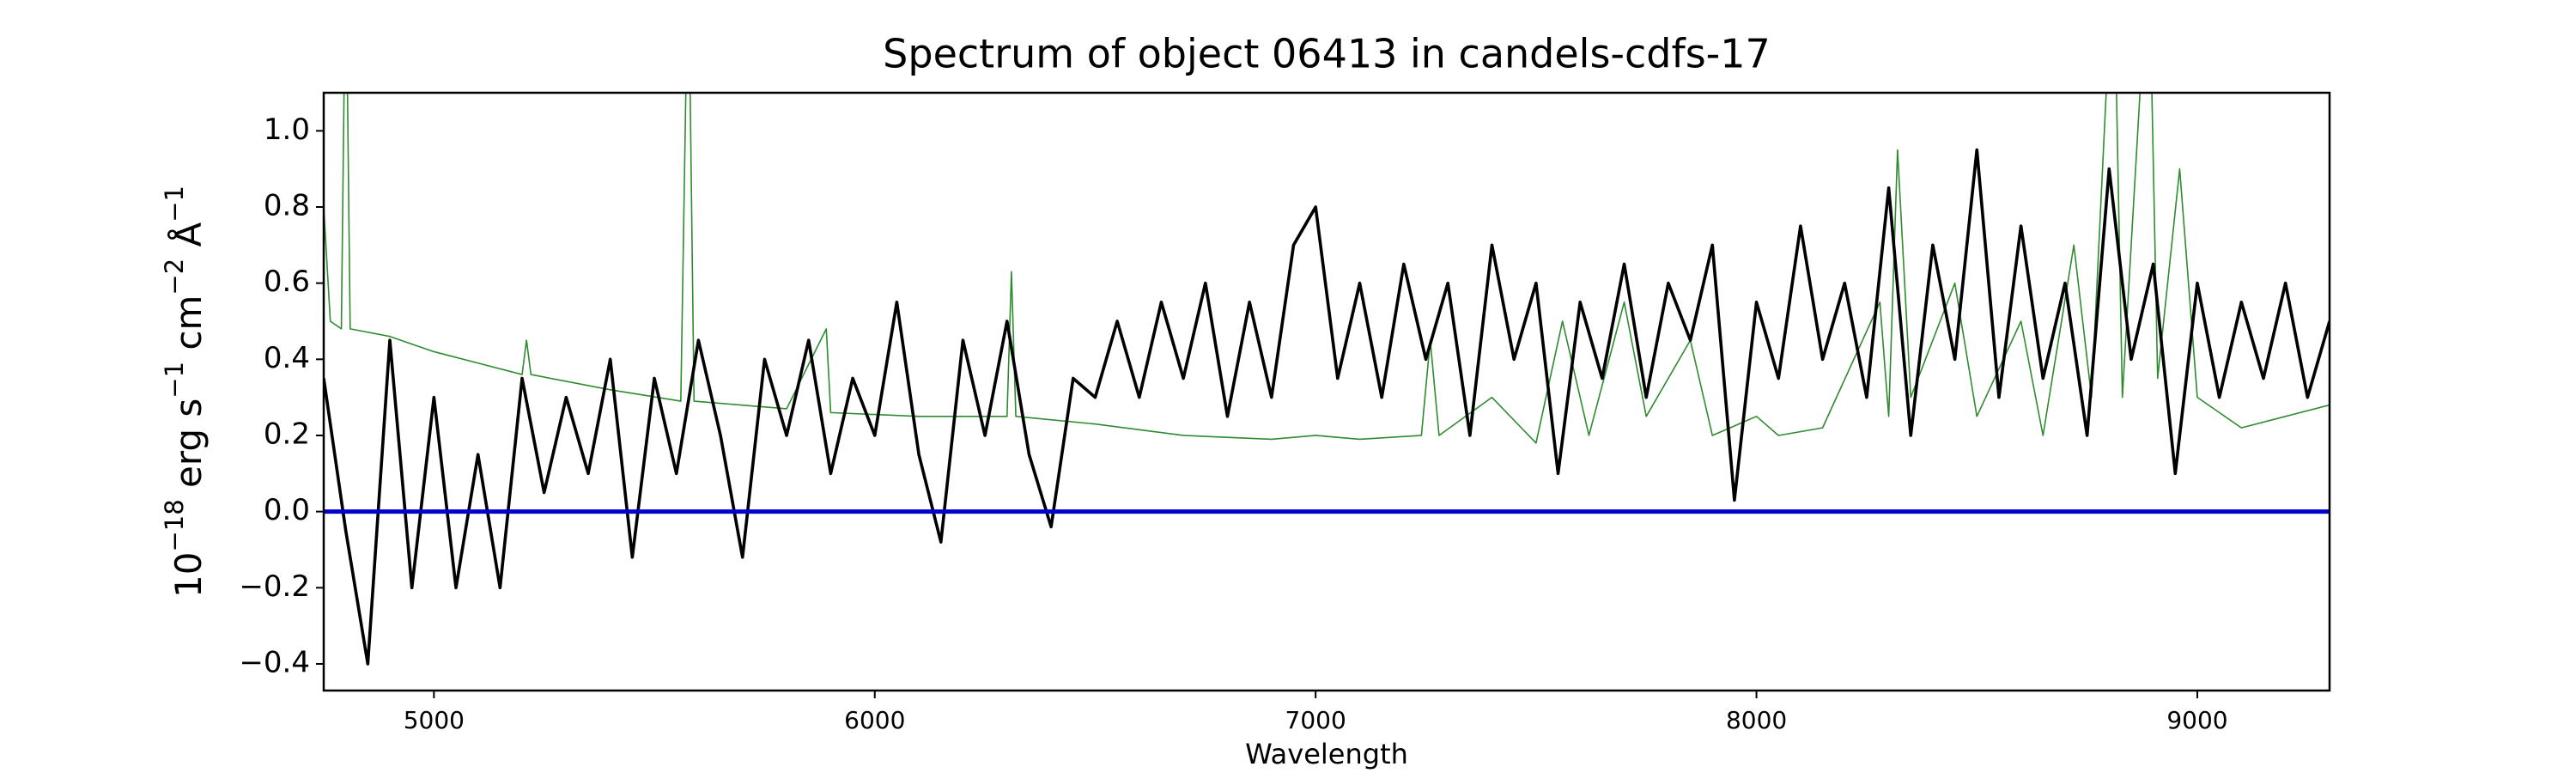 This screenshot has width=2576, height=773. Describe the element at coordinates (287, 434) in the screenshot. I see `y-tick-label: 0.2` at that location.